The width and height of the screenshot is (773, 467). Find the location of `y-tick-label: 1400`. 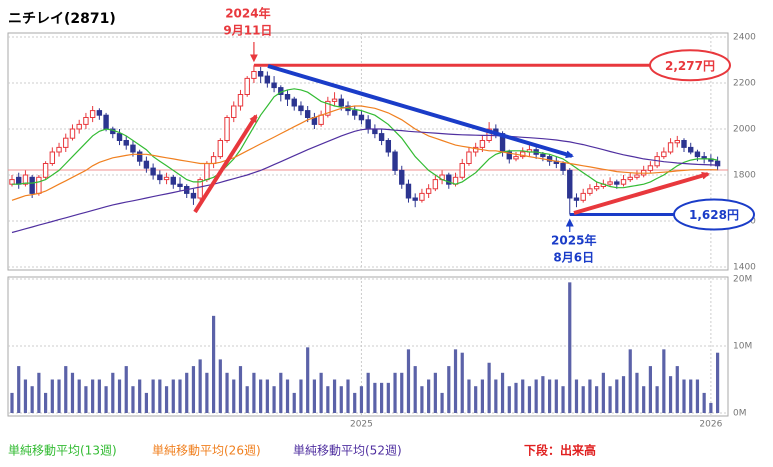

y-tick-label: 1400 is located at coordinates (744, 268).